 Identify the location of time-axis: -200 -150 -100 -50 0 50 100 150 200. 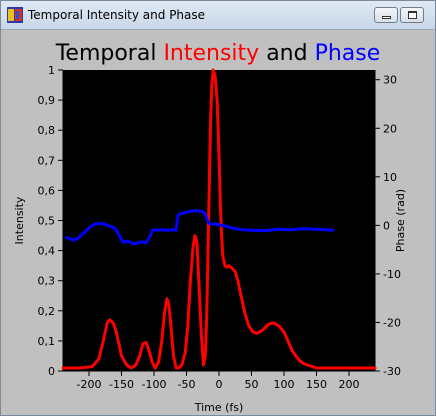
(219, 380).